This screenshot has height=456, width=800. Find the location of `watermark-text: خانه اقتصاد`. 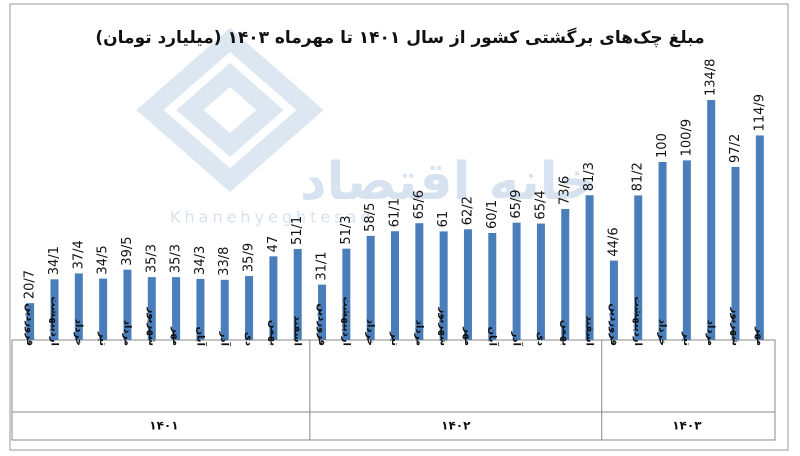

watermark-text: خانه اقتصاد is located at coordinates (448, 182).